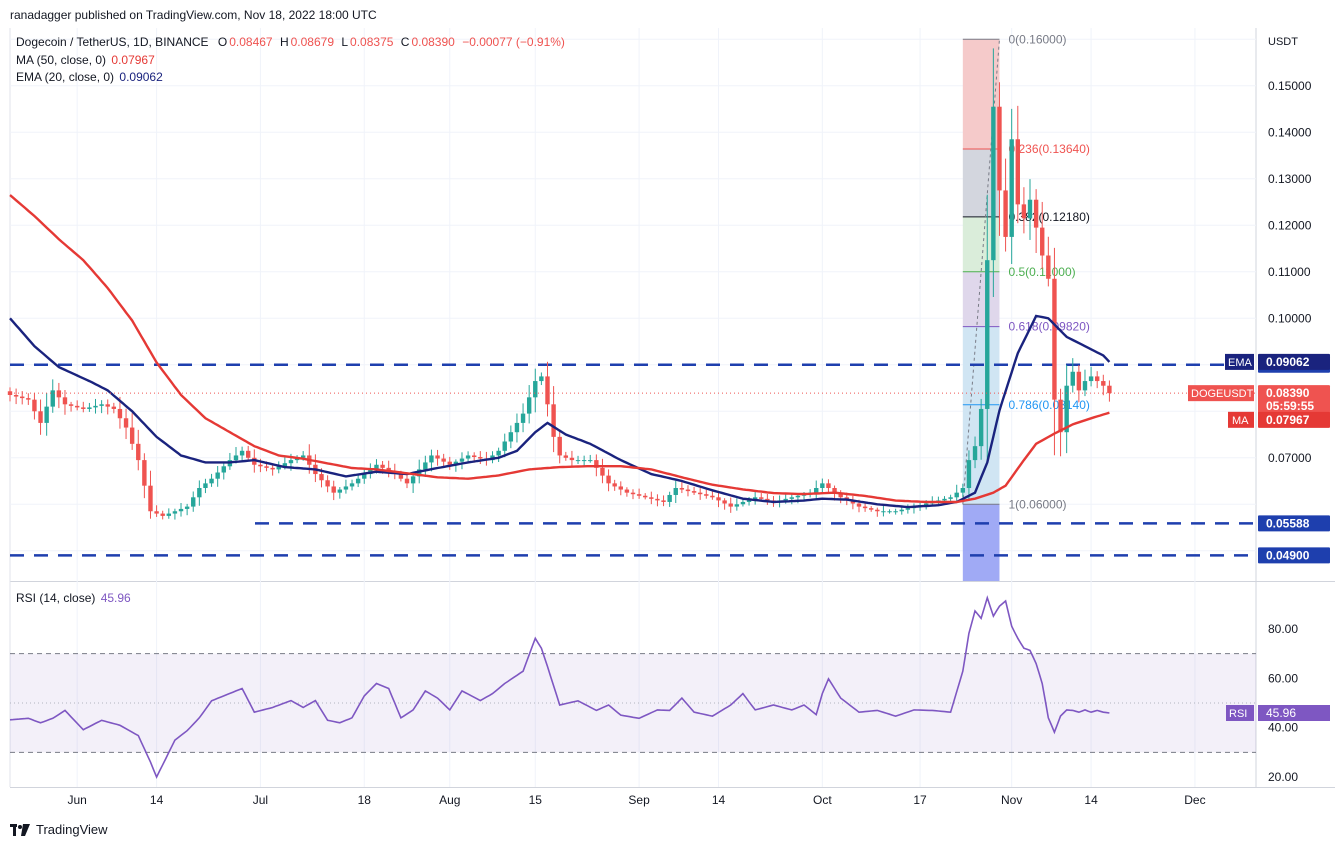 The image size is (1335, 854). Describe the element at coordinates (1288, 420) in the screenshot. I see `ma-price-badge-text-0: 0.07967` at that location.